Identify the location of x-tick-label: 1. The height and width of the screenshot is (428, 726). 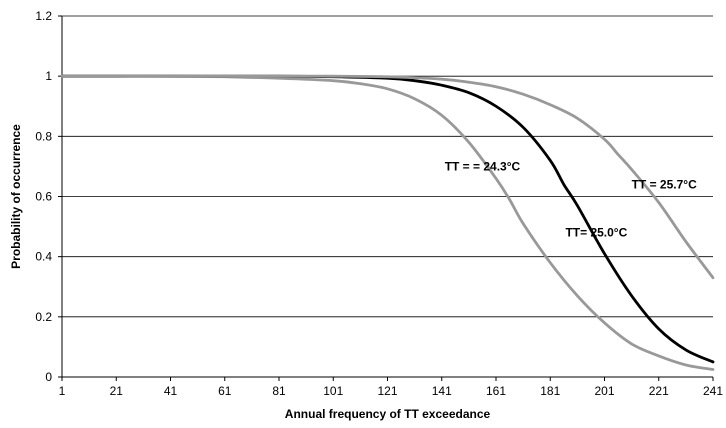
(62, 391).